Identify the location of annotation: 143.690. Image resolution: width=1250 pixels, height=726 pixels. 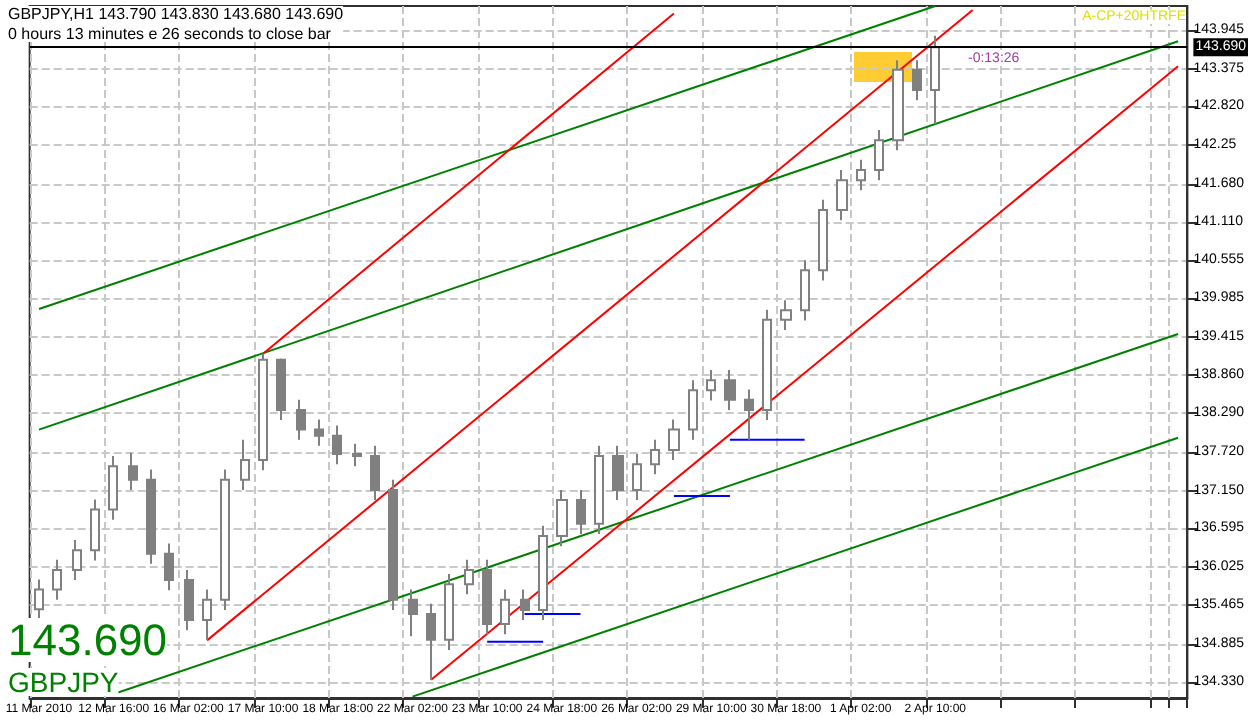
(88, 640).